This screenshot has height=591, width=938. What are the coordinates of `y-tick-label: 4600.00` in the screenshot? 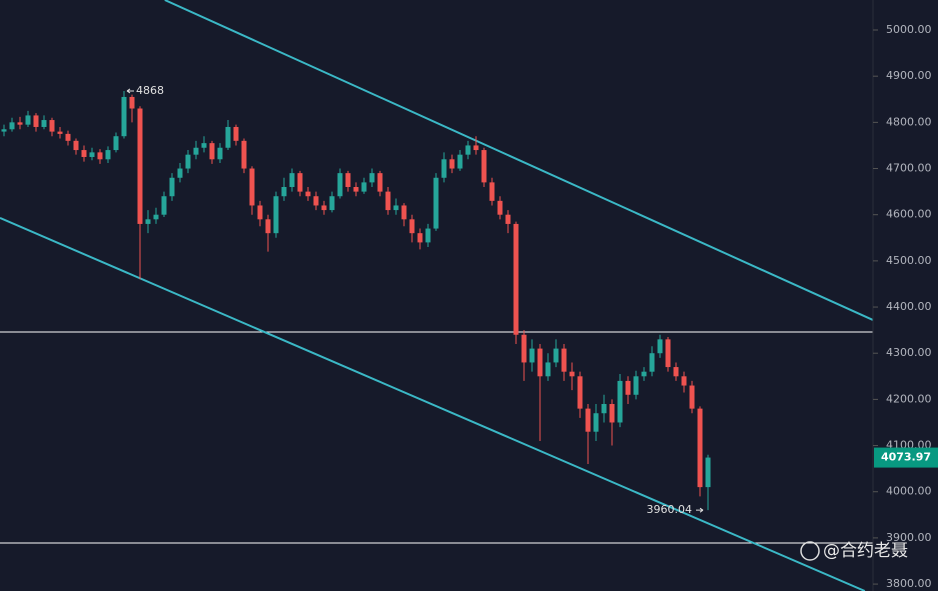 It's located at (909, 214).